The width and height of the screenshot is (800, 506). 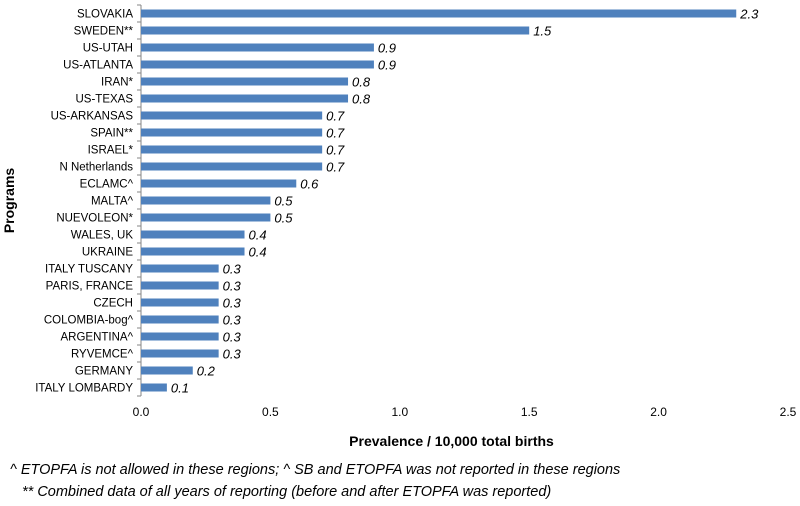 What do you see at coordinates (104, 100) in the screenshot?
I see `category-label: US-TEXAS` at bounding box center [104, 100].